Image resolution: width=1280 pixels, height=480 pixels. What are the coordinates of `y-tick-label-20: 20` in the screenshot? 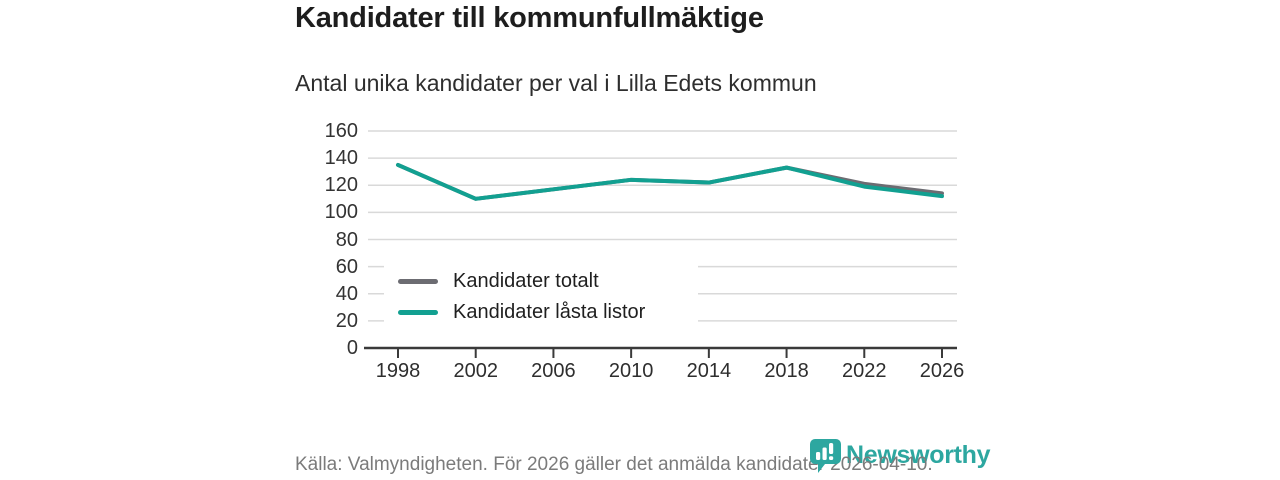 It's located at (346, 320).